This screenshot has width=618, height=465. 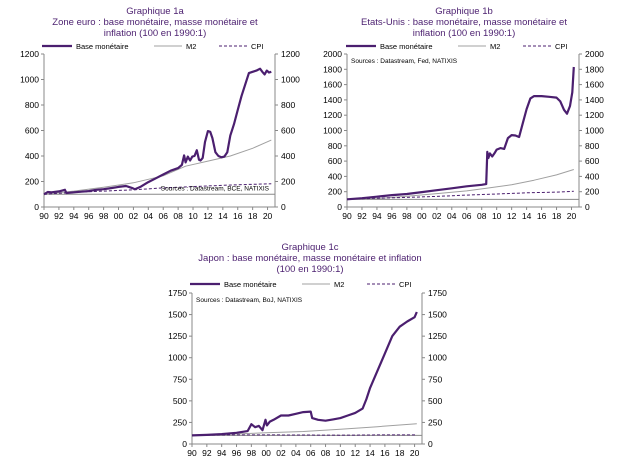 What do you see at coordinates (89, 216) in the screenshot?
I see `x-tick-label: 96` at bounding box center [89, 216].